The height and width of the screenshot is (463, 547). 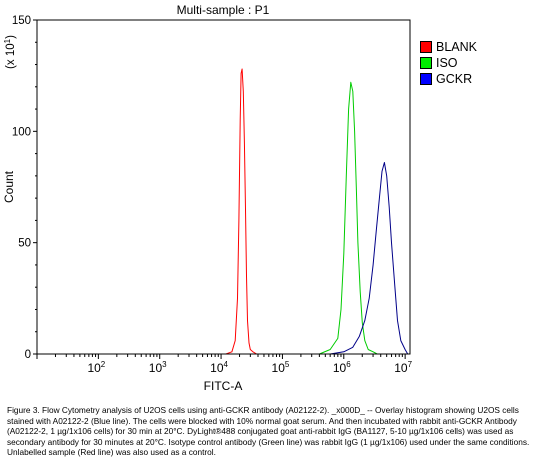 I want to click on legend: BLANK ISO GCKR, so click(x=448, y=63).